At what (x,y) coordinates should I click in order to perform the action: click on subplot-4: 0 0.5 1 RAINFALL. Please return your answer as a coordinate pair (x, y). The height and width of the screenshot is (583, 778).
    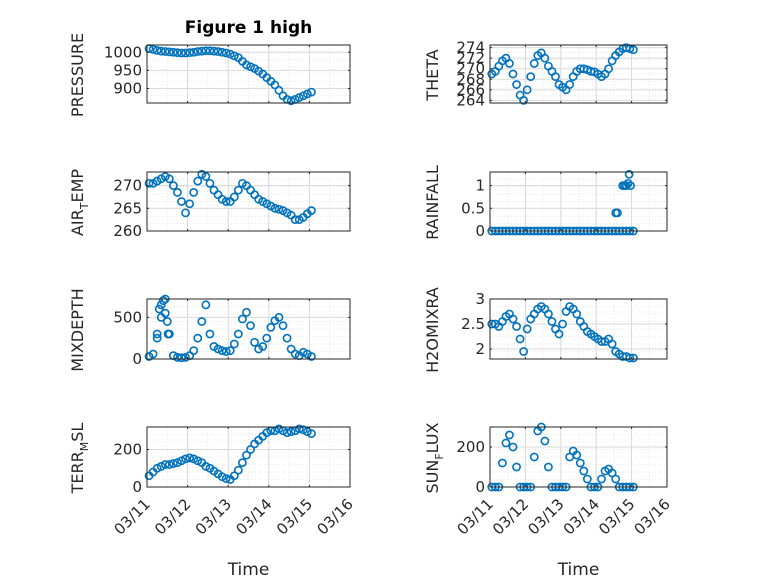
    Looking at the image, I should click on (545, 202).